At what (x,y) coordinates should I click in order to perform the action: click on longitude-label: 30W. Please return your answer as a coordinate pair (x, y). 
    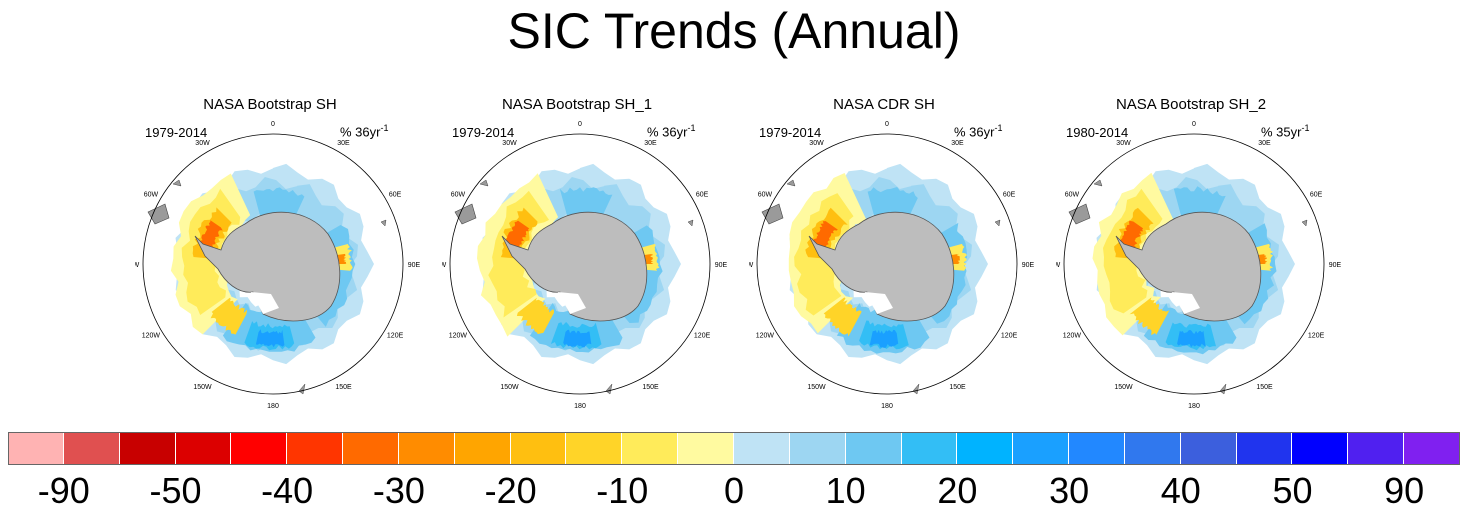
    Looking at the image, I should click on (816, 143).